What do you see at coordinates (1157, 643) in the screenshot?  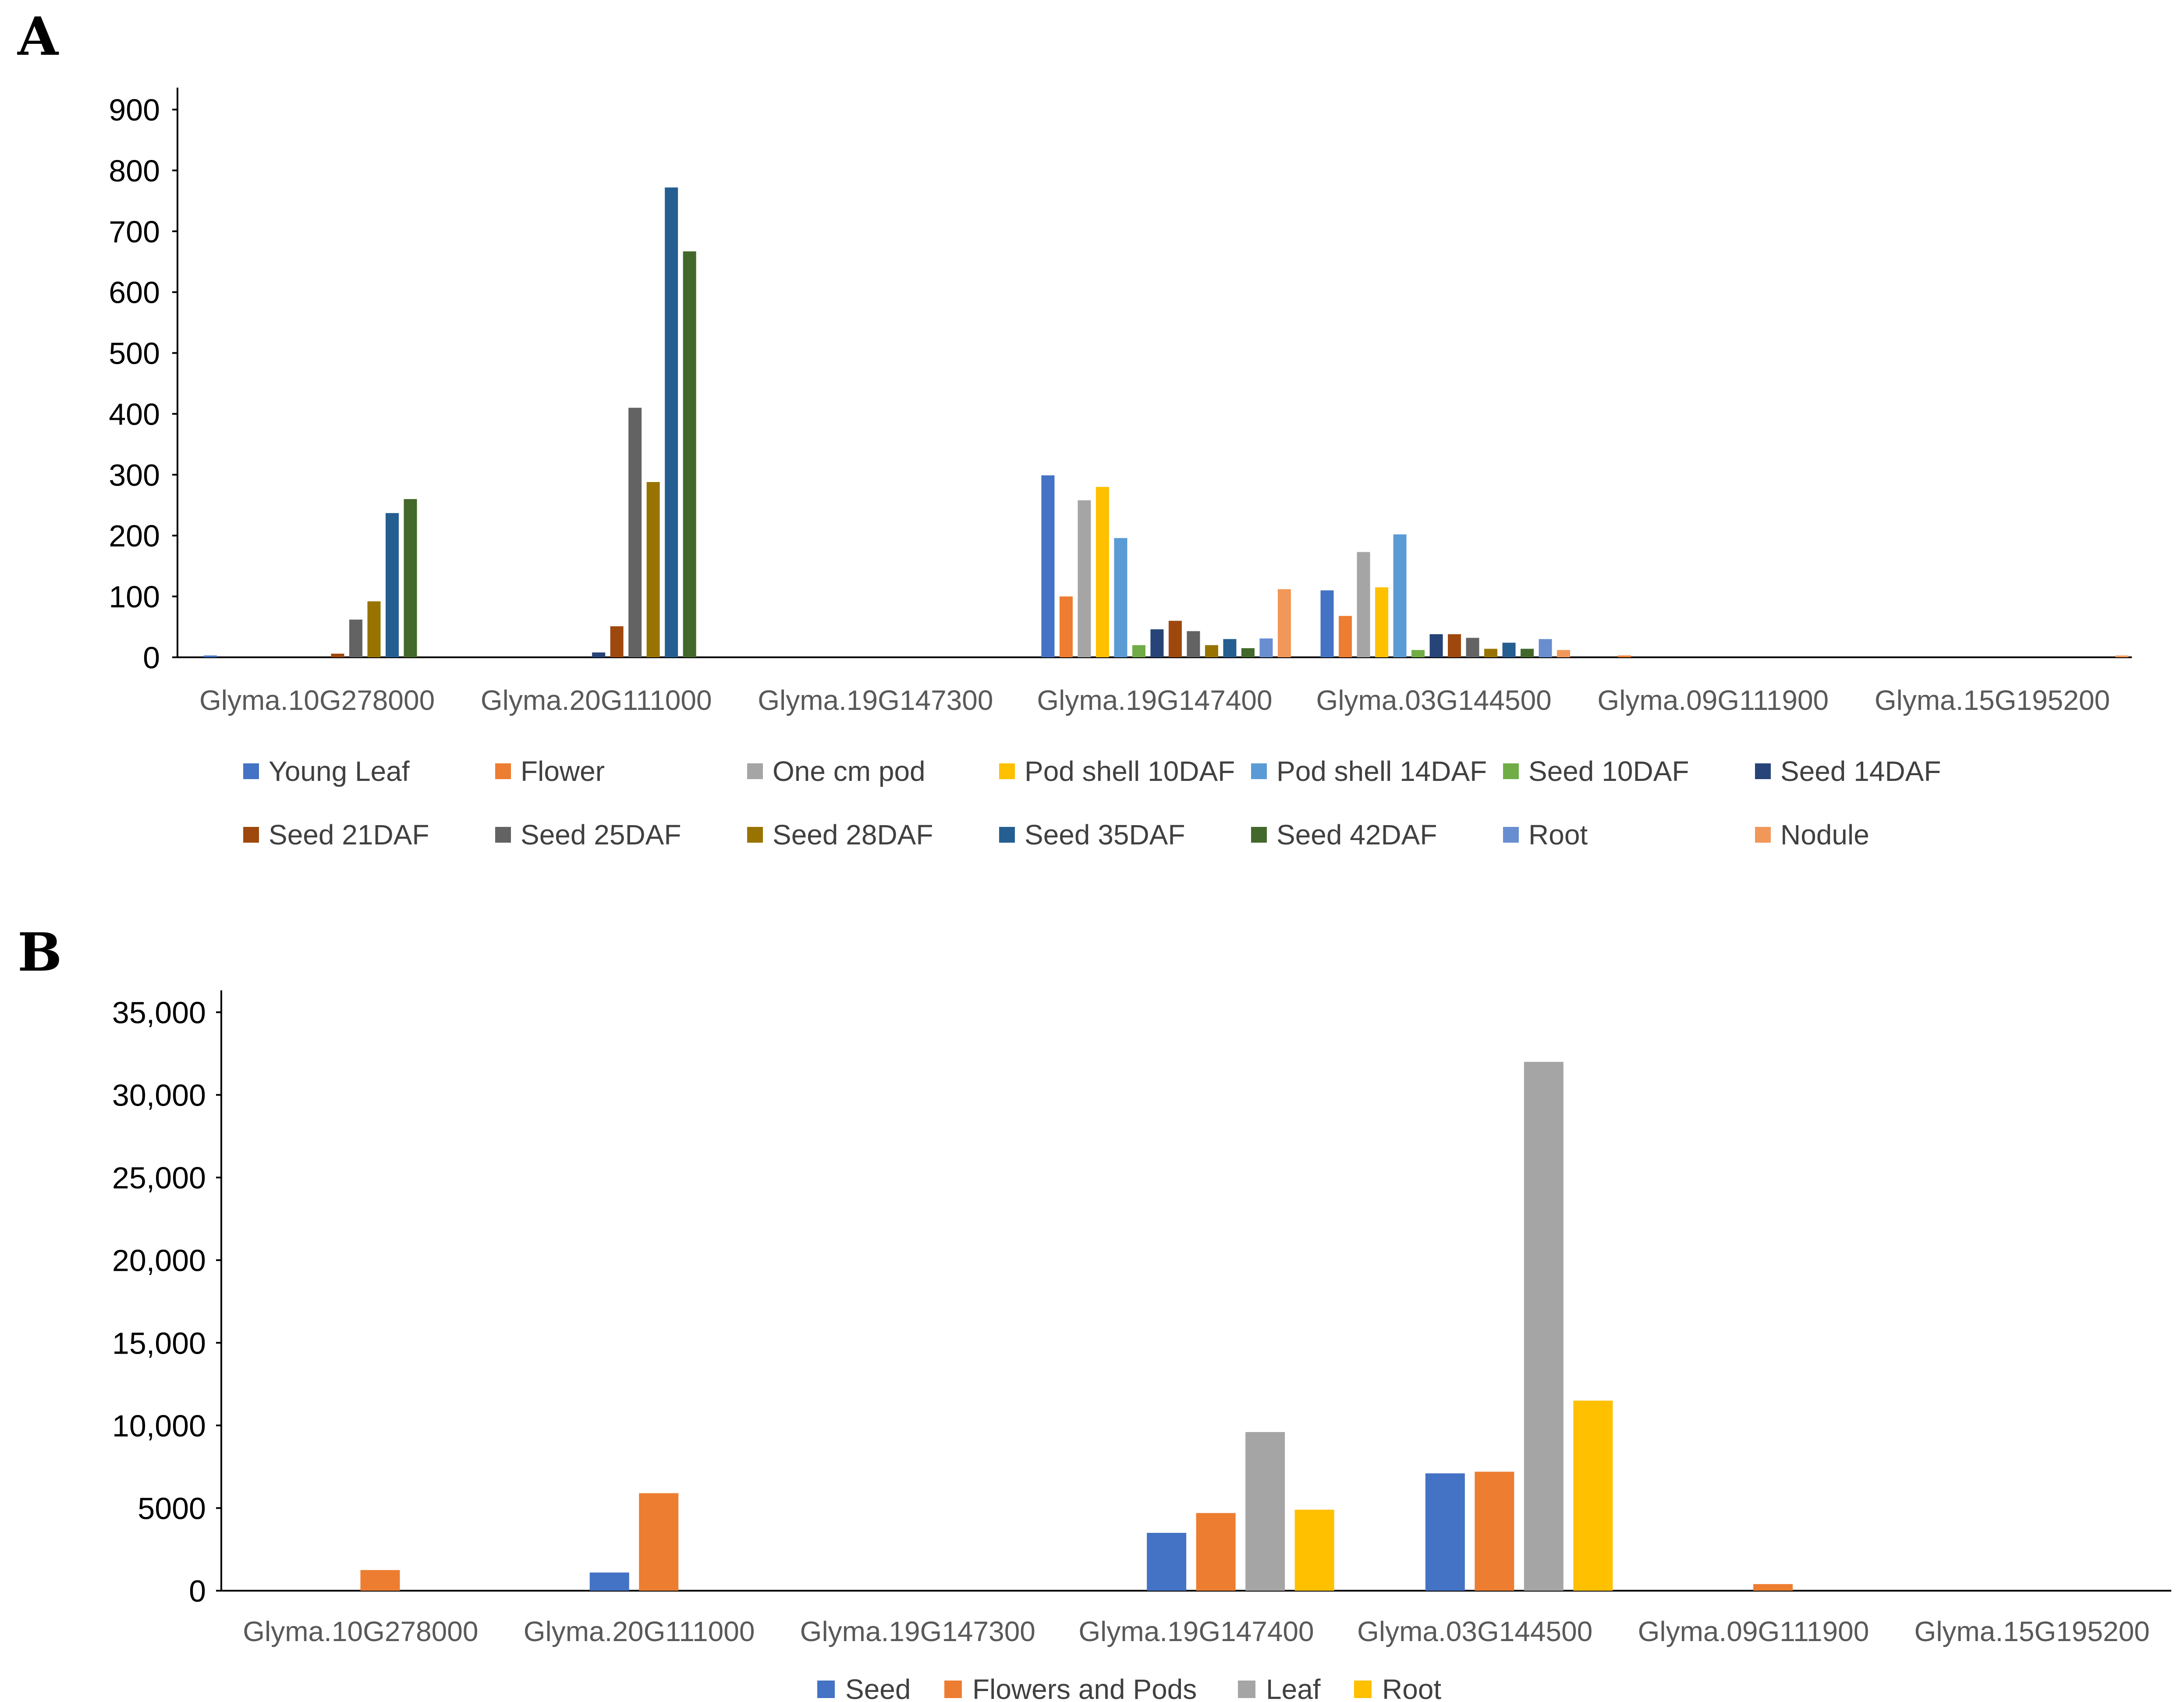 I see `bar-seed-14daf-glyma-19g147400` at bounding box center [1157, 643].